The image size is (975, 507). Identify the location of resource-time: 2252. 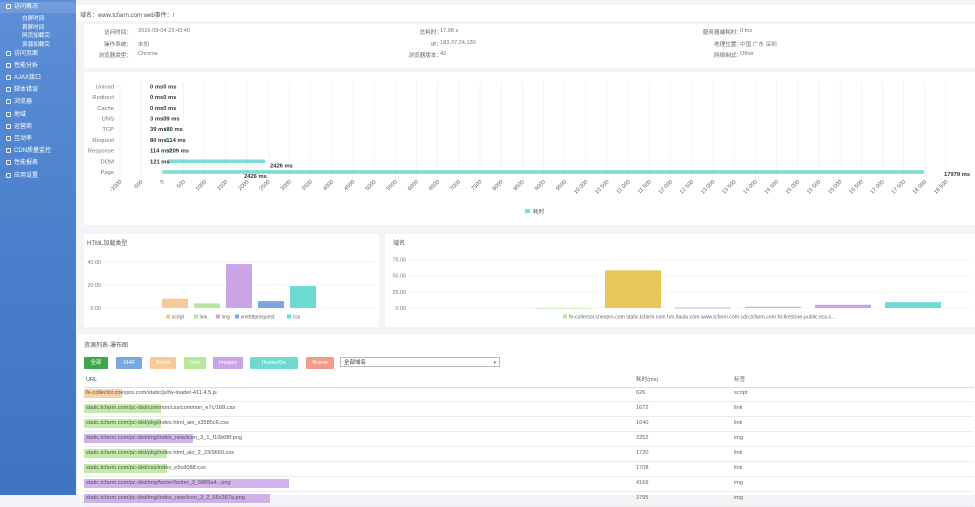
(642, 438).